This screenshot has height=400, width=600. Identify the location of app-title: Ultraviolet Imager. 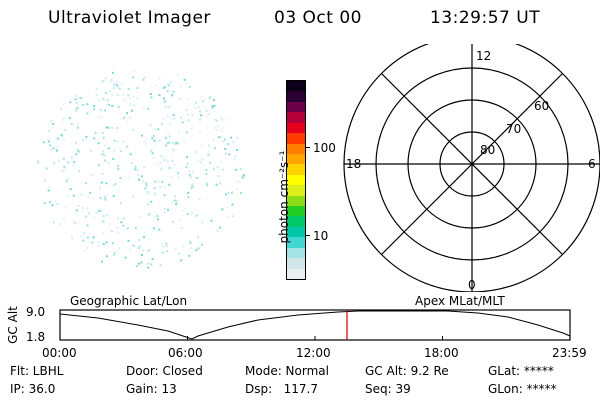
(129, 18).